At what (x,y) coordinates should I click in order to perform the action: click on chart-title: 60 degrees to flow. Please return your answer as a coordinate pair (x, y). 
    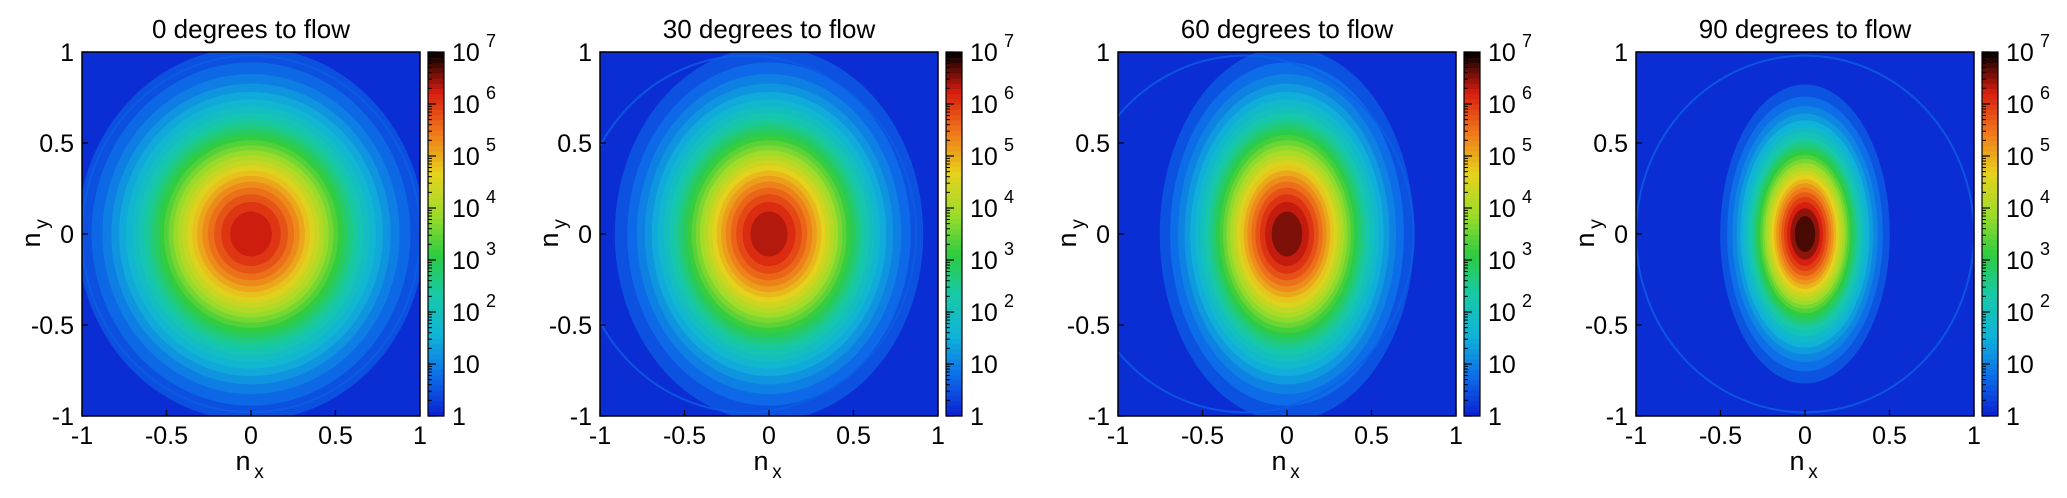
    Looking at the image, I should click on (1287, 29).